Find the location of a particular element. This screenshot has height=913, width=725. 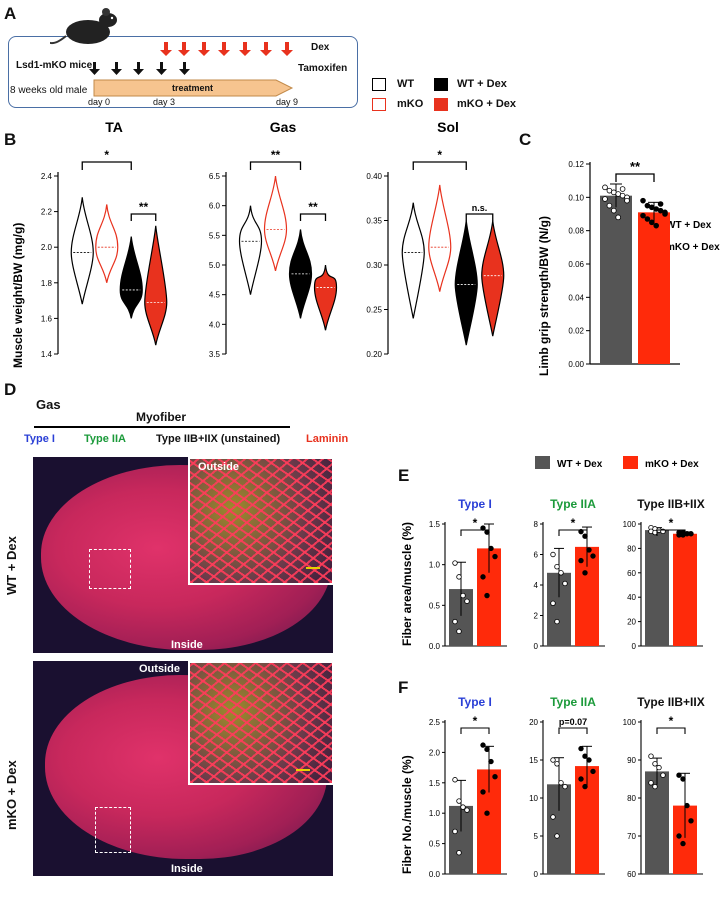

y-tick-label: 4 is located at coordinates (536, 585).